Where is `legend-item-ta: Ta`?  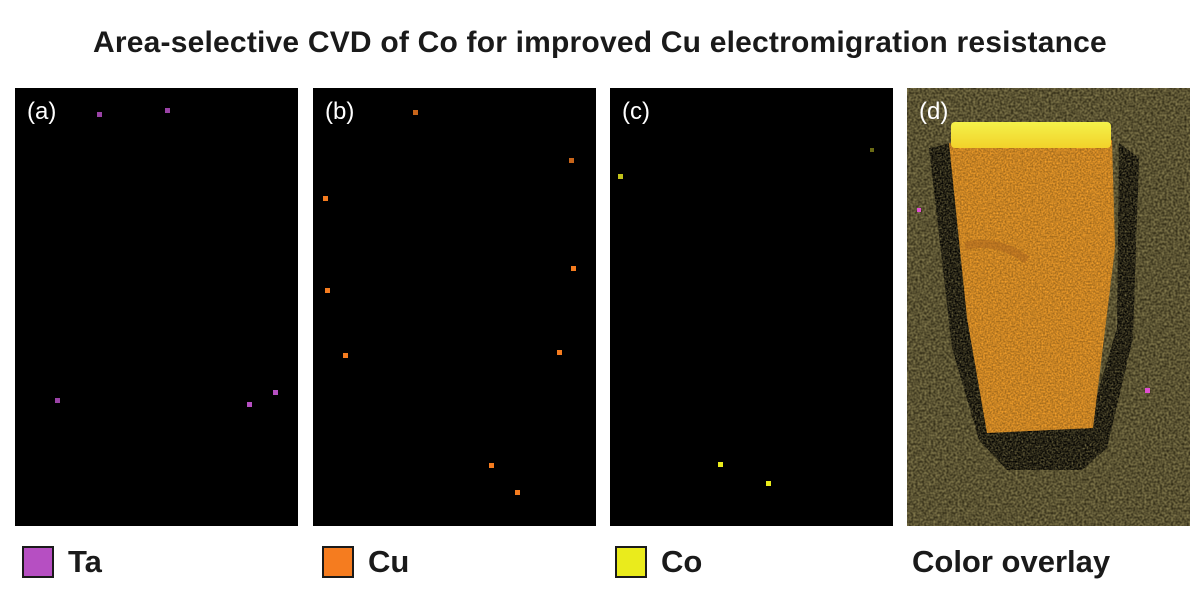 legend-item-ta: Ta is located at coordinates (62, 562).